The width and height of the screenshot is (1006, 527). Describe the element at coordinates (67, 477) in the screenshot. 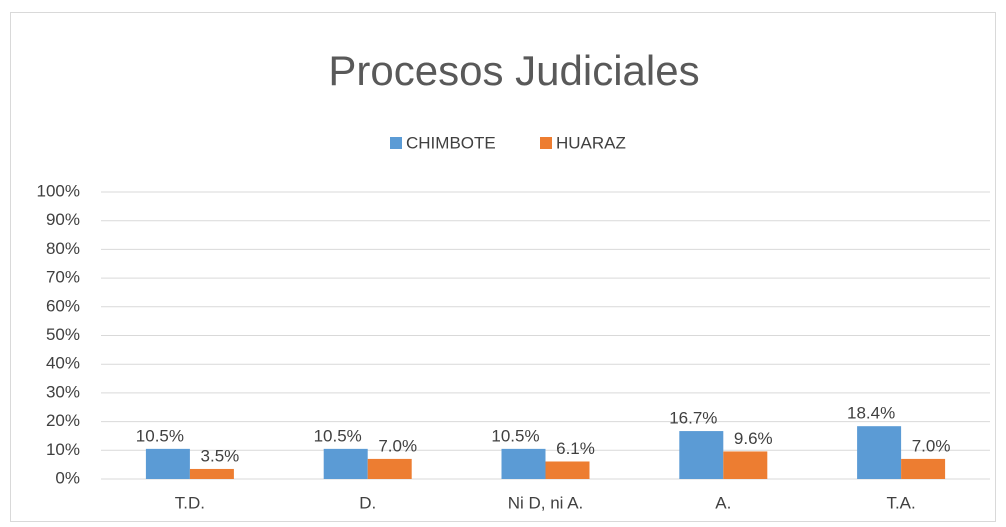

I see `y-tick-label: 0%` at that location.